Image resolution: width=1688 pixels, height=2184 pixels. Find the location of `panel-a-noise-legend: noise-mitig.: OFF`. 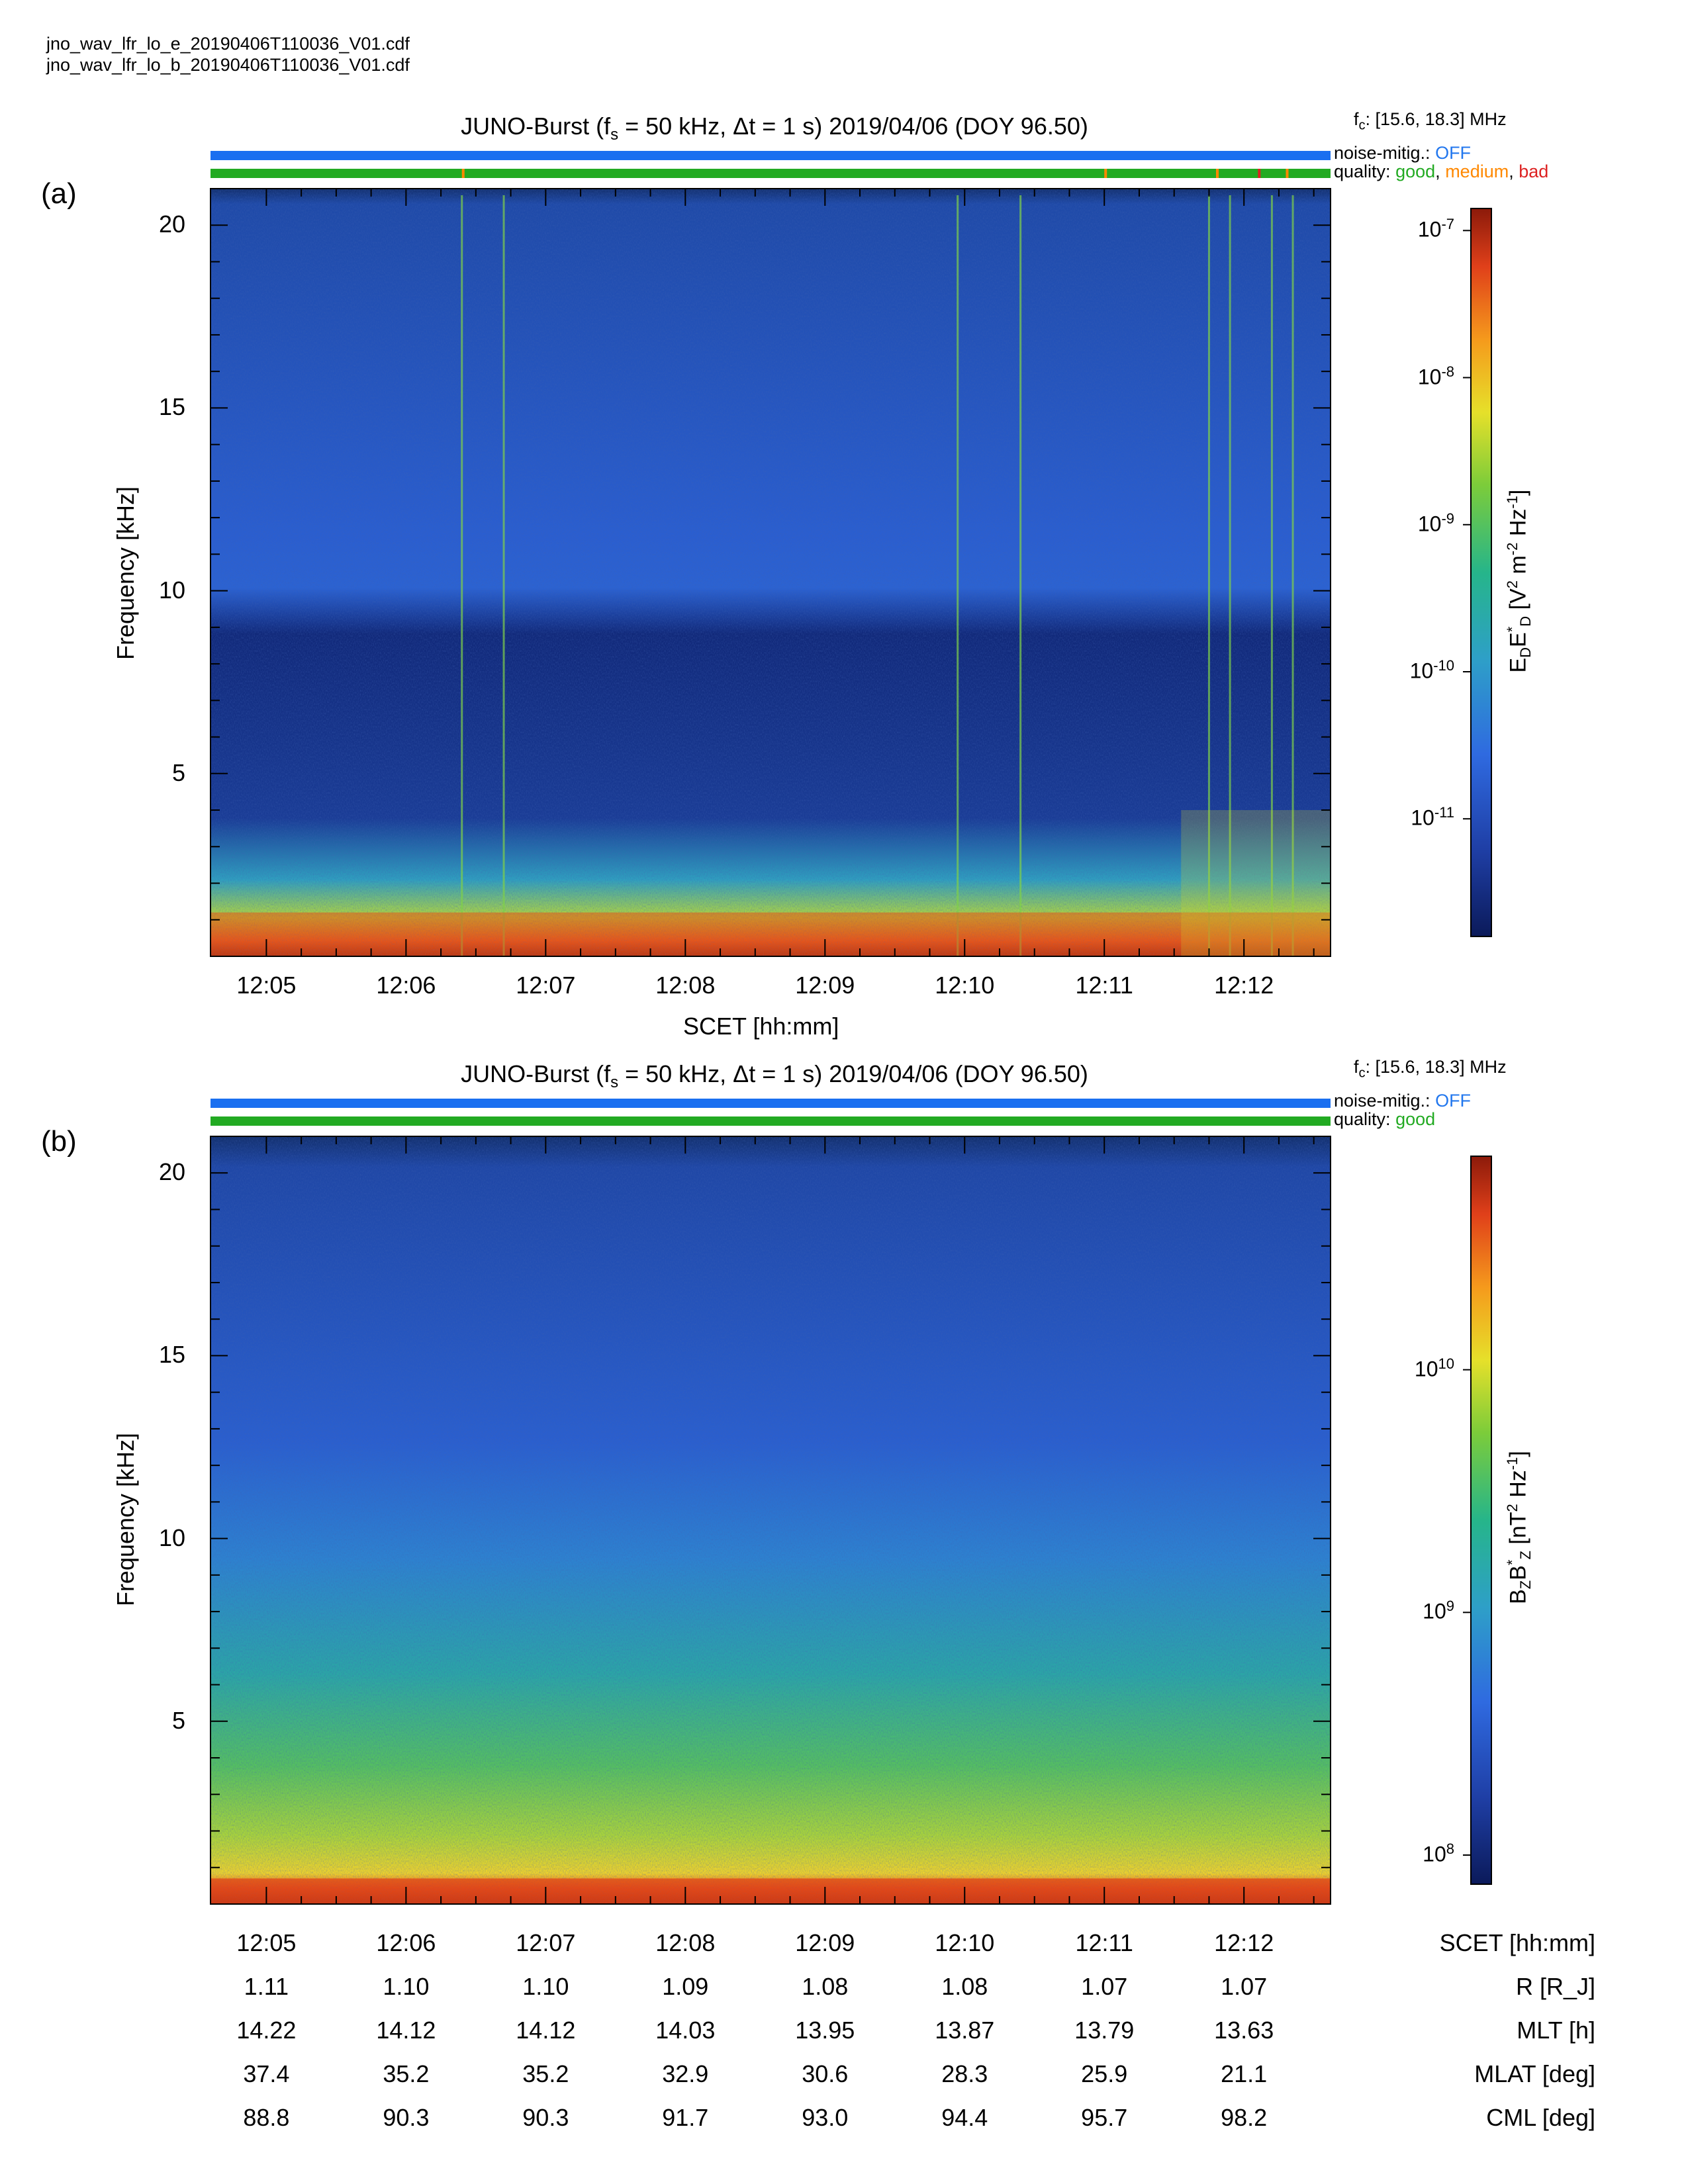

panel-a-noise-legend: noise-mitig.: OFF is located at coordinates (1402, 153).